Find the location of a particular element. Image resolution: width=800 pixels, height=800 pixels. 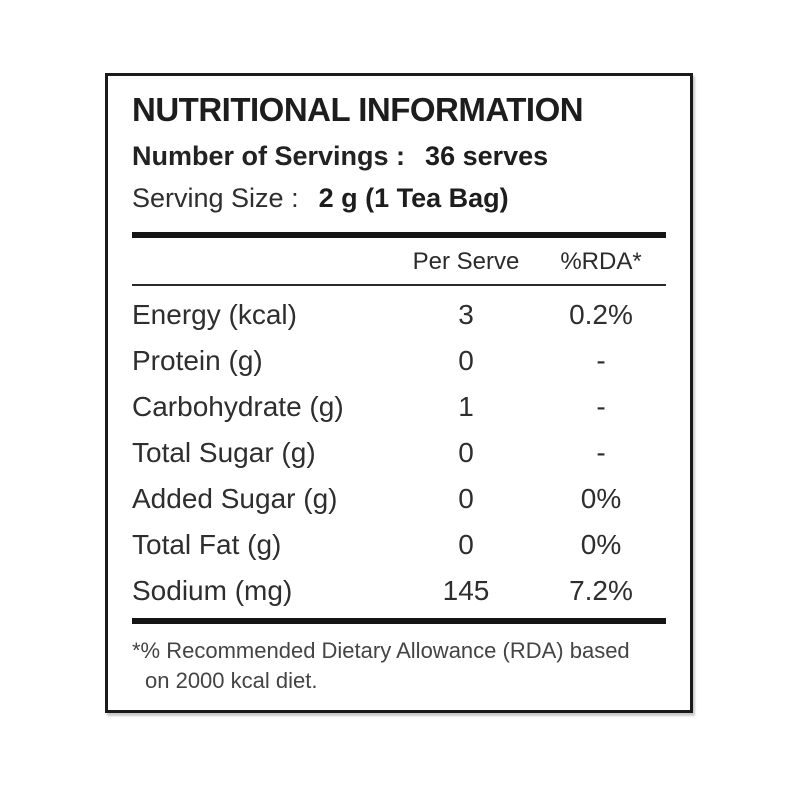

serving-size-line: Serving Size : 2 g (1 Tea Bag) is located at coordinates (399, 198).